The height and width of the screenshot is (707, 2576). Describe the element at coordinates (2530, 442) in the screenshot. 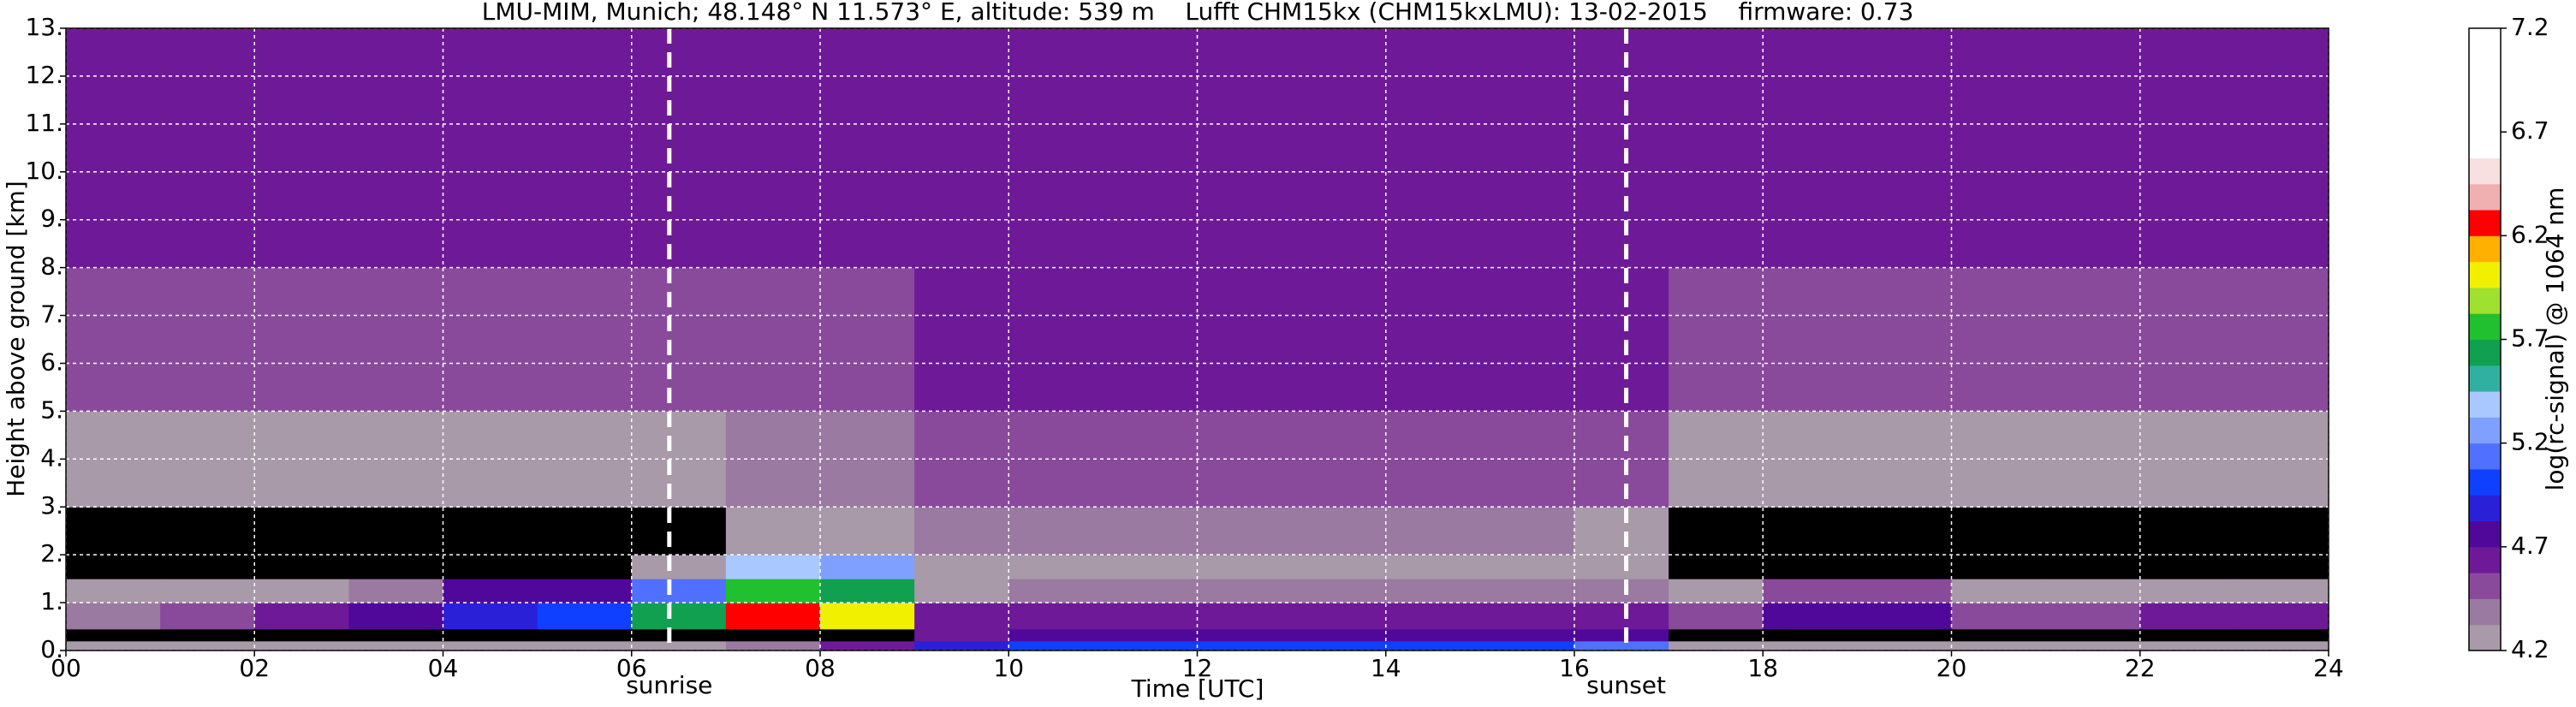

I see `colorbar-tick-label: 5.2` at that location.